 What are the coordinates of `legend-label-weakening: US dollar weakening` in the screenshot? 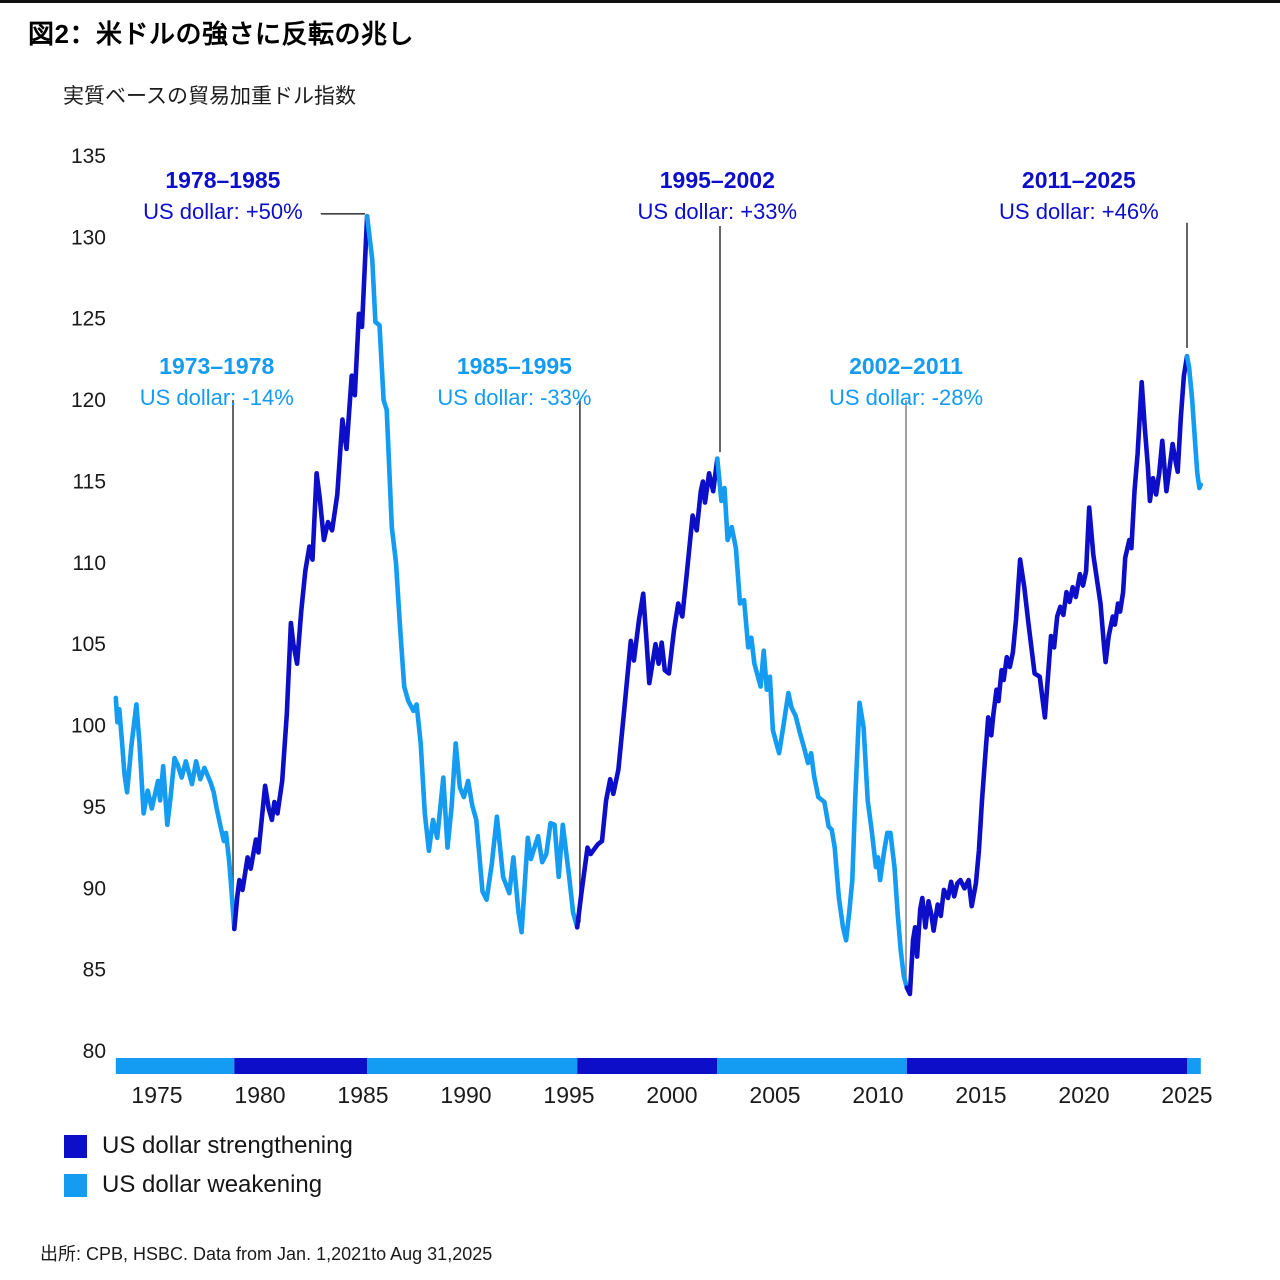 It's located at (212, 1184).